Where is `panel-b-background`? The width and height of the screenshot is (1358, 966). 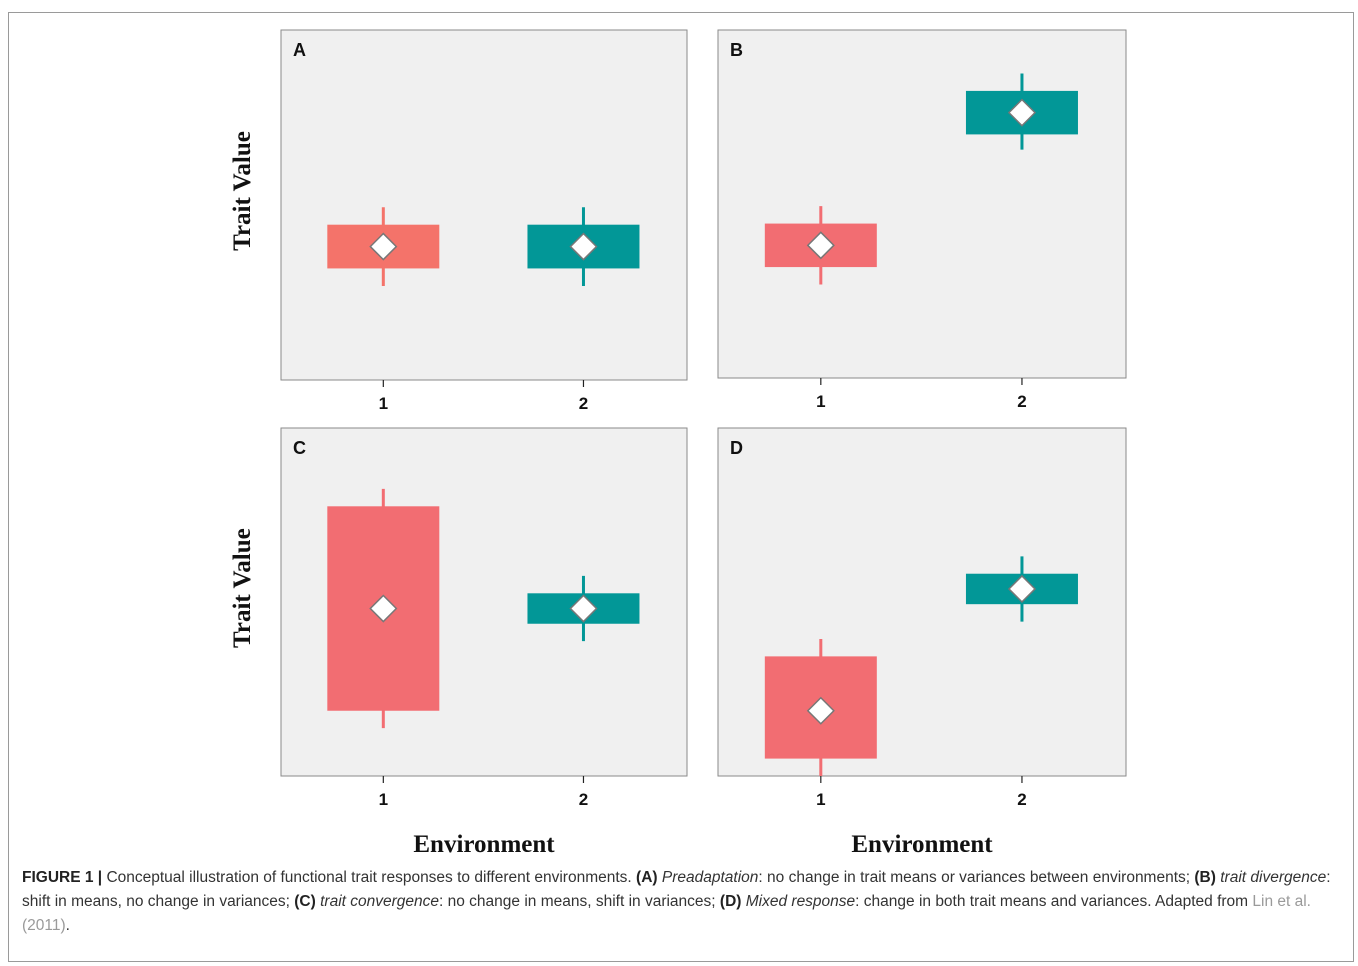
panel-b-background is located at coordinates (922, 204).